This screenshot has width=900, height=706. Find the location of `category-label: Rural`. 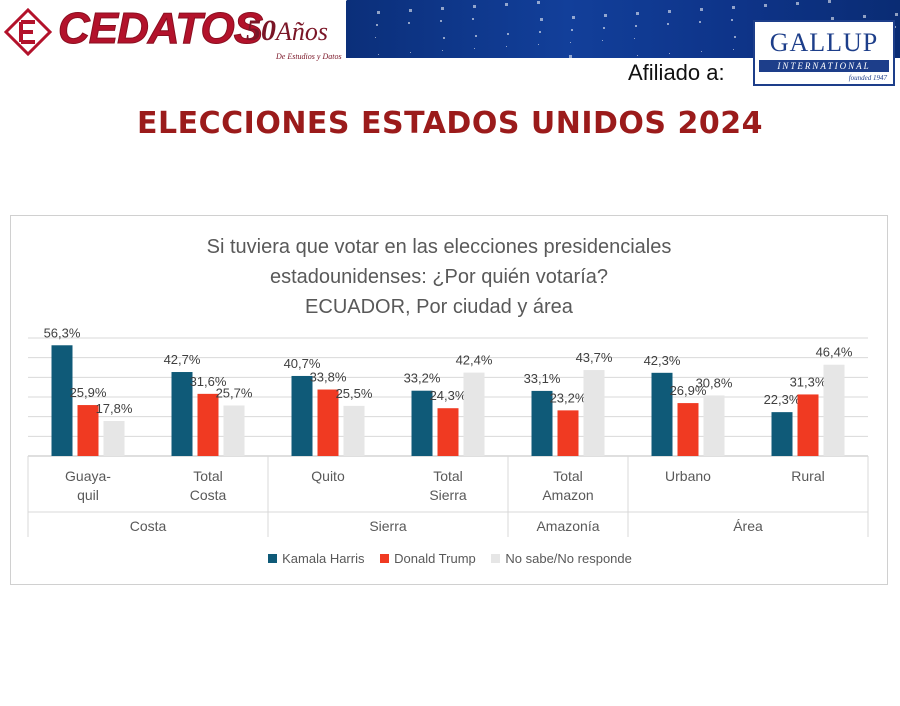

category-label: Rural is located at coordinates (807, 476).